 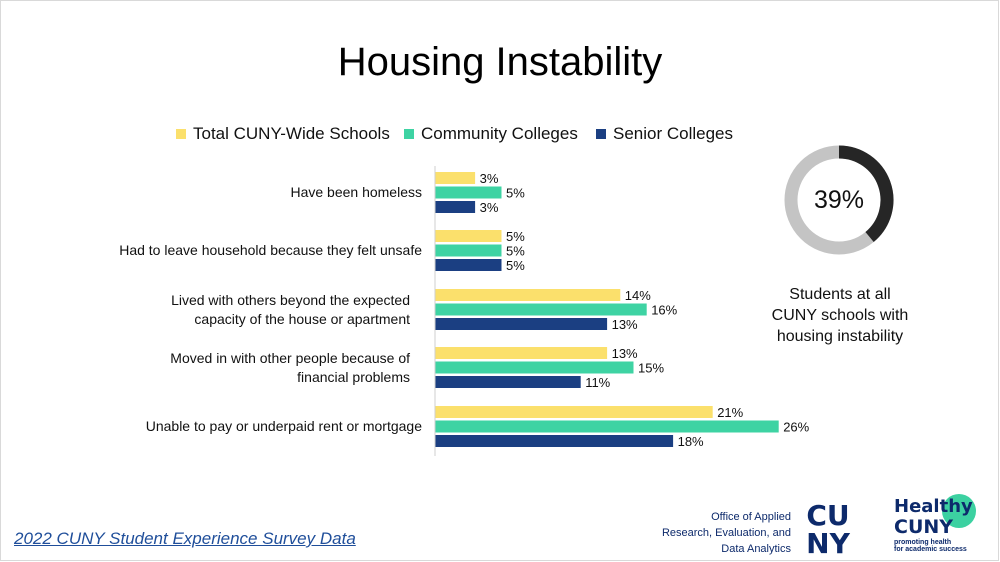 I want to click on category-label-line: financial problems, so click(x=353, y=376).